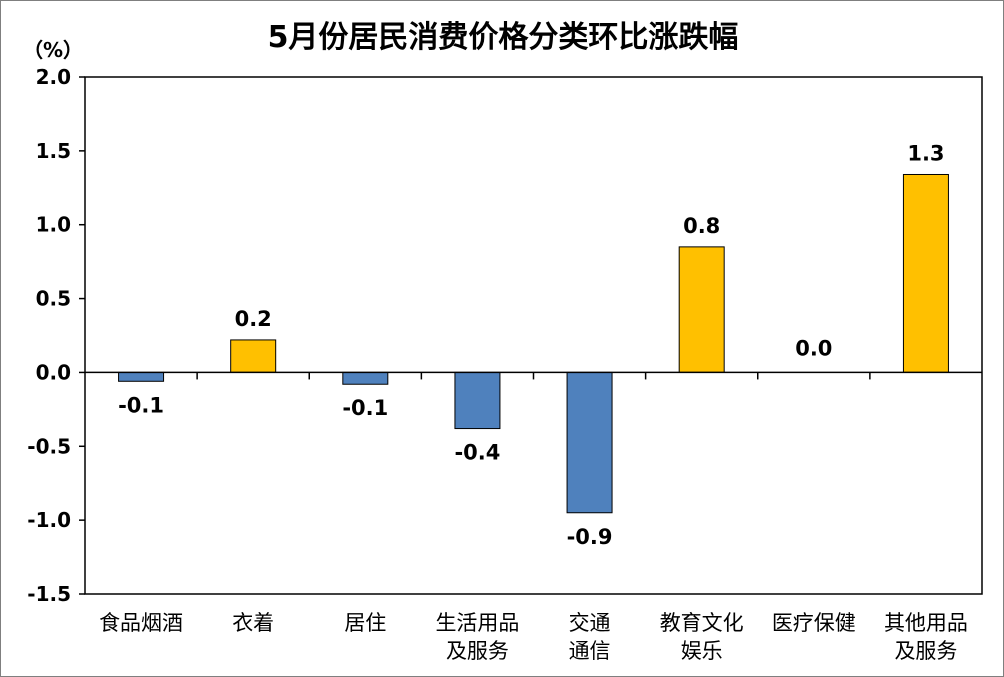 The width and height of the screenshot is (1004, 677). I want to click on x-tick-label: 医疗保健, so click(814, 623).